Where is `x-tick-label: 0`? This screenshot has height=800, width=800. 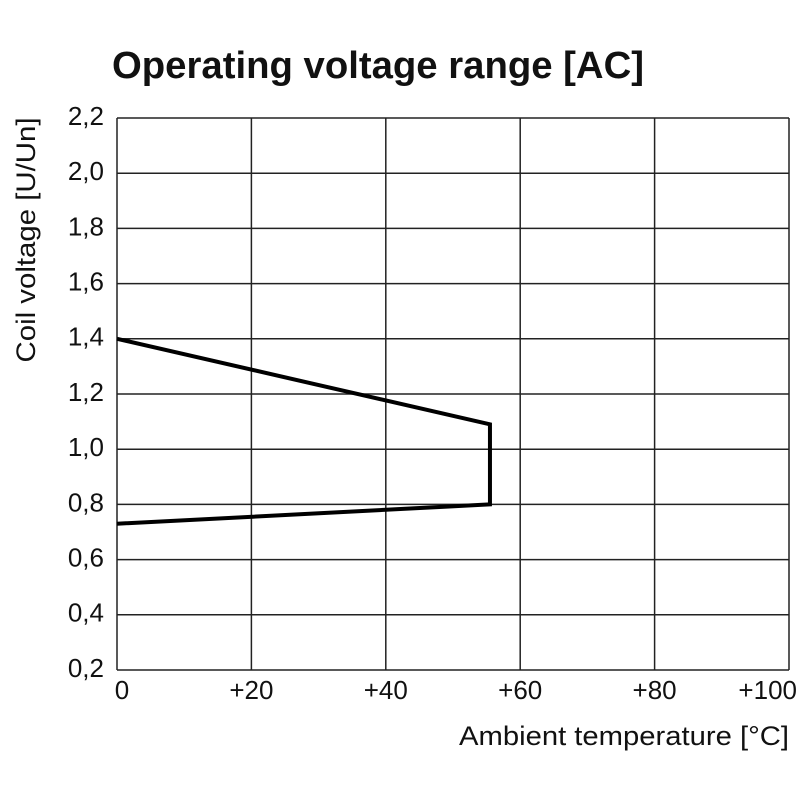 x-tick-label: 0 is located at coordinates (122, 690).